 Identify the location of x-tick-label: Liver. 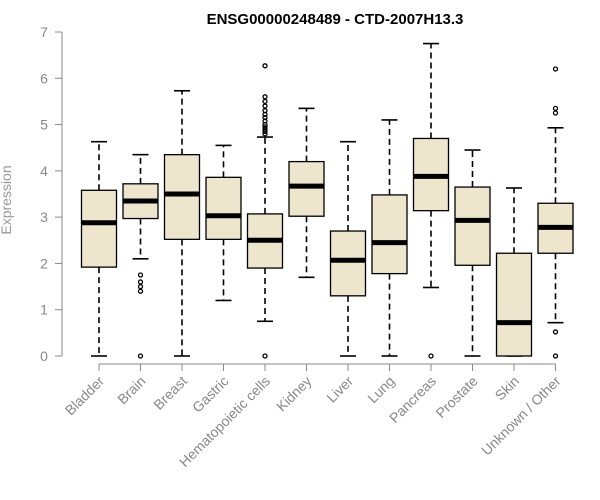
(339, 389).